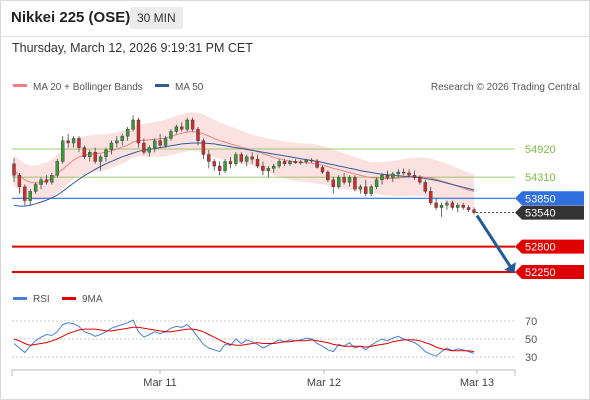 This screenshot has height=400, width=590. Describe the element at coordinates (88, 87) in the screenshot. I see `legend-ma20-label: MA 20 + Bollinger Bands` at that location.